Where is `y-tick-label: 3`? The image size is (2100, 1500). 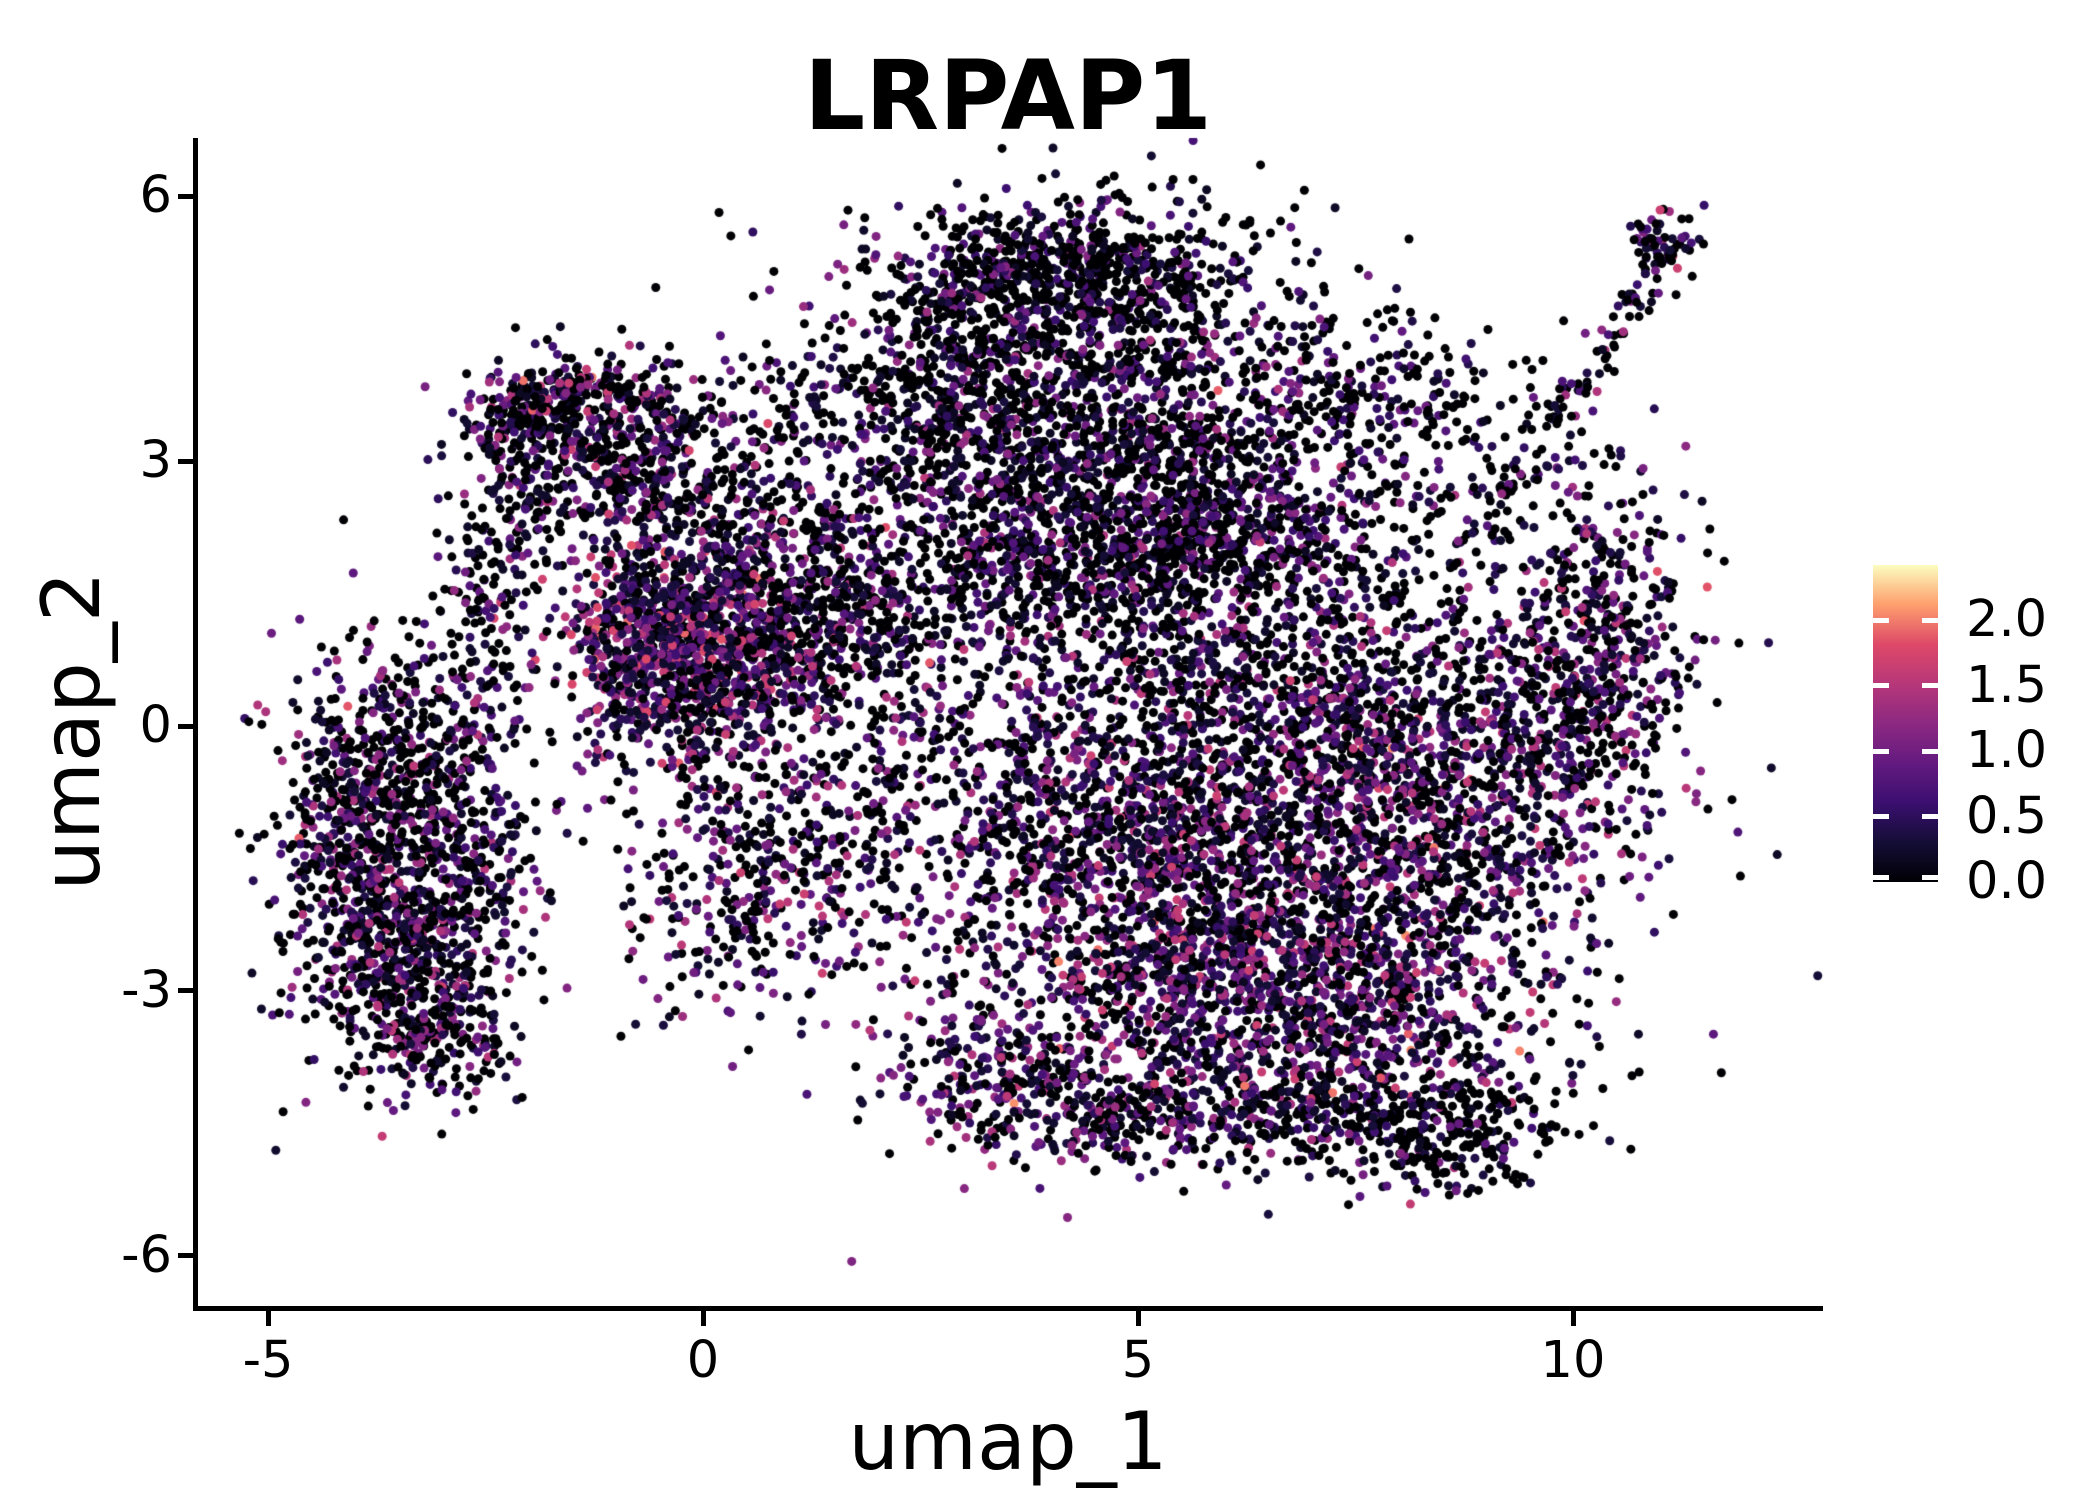 y-tick-label: 3 is located at coordinates (155, 460).